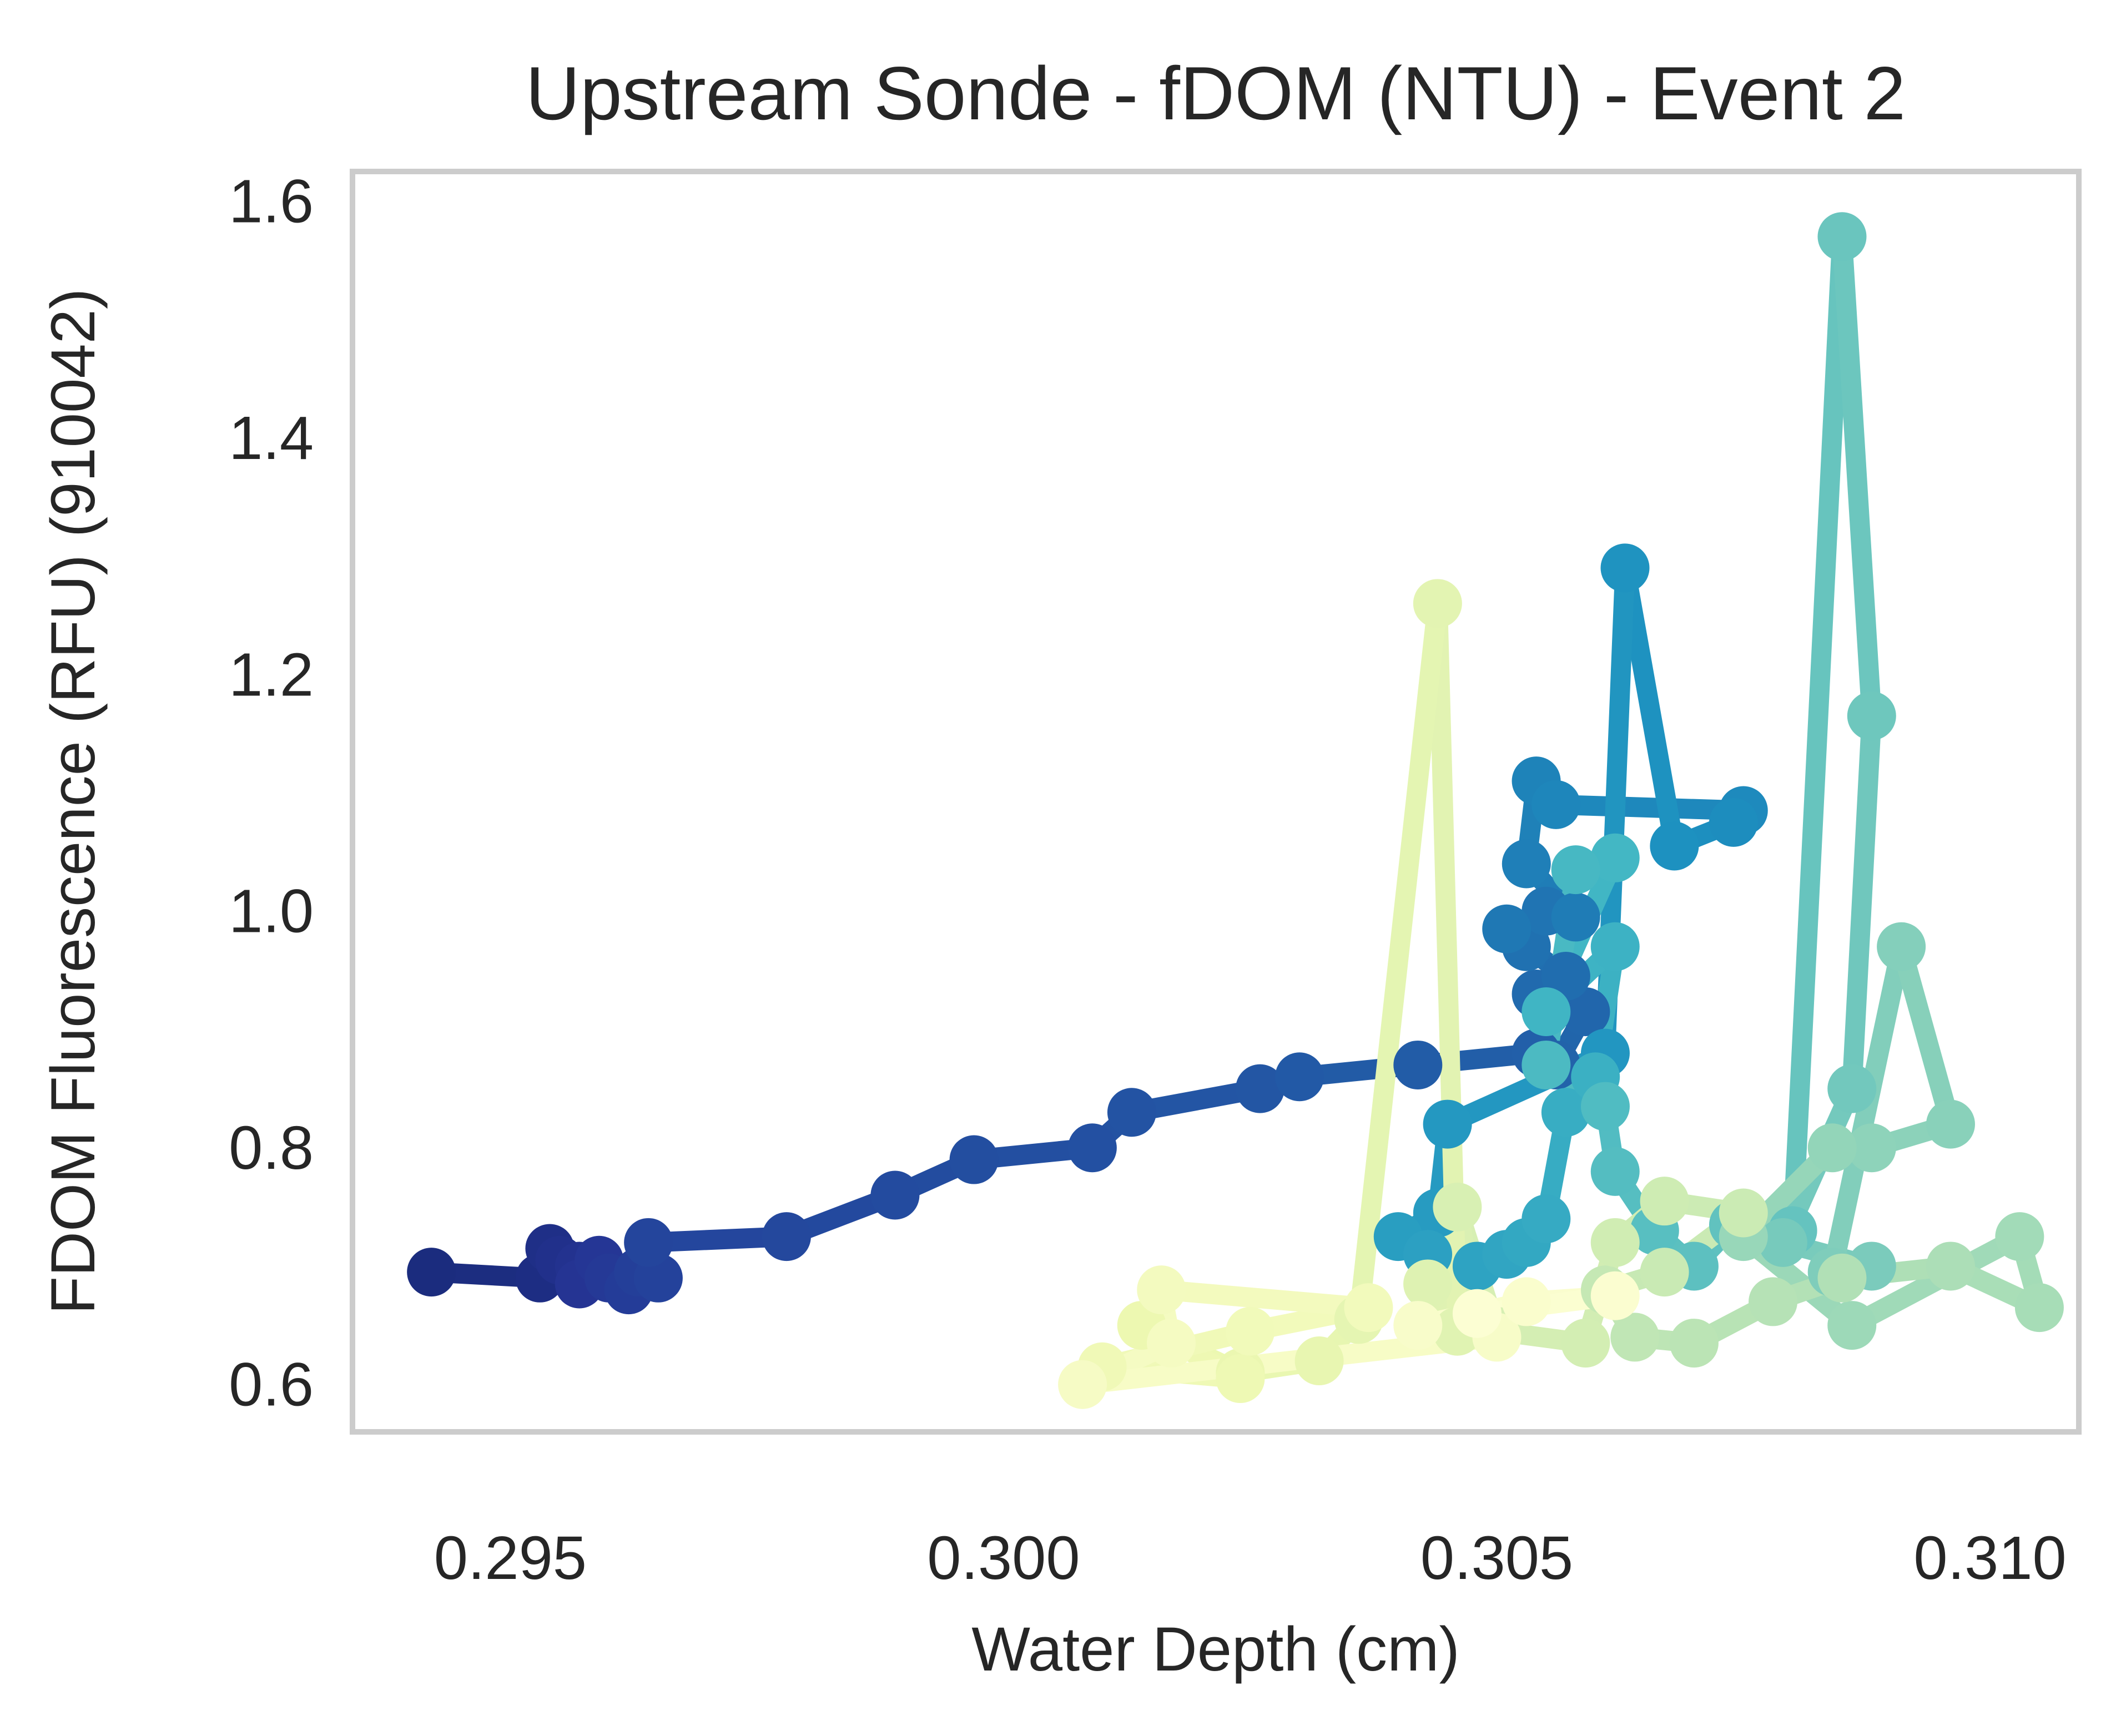  I want to click on y-tick-labels: 0.6 0.8 1.0 1.2 1.4 1.6, so click(271, 793).